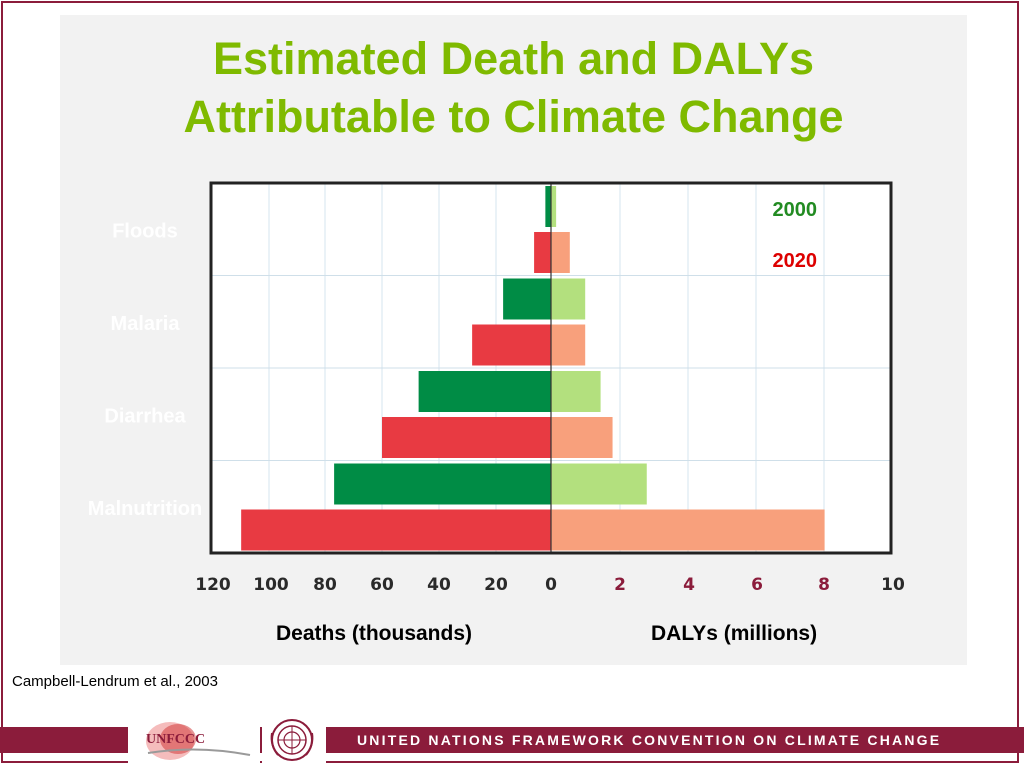 The height and width of the screenshot is (770, 1024). I want to click on dalys-bar-malaria-2000, so click(568, 299).